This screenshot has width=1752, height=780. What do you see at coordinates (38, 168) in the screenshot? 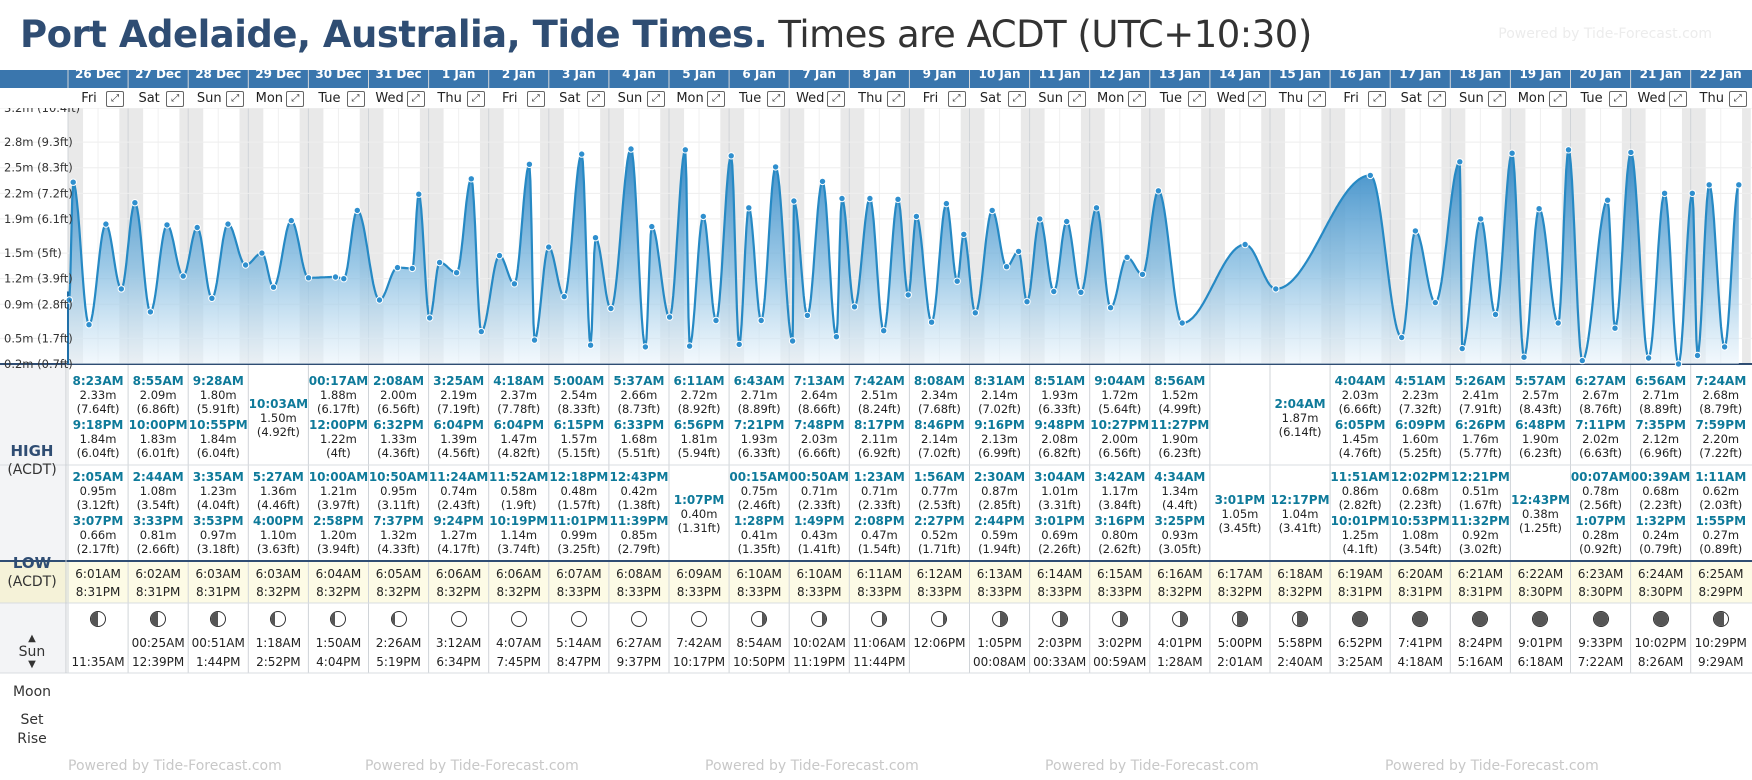
I see `y-tick-label: 2.5m (8.3ft)` at bounding box center [38, 168].